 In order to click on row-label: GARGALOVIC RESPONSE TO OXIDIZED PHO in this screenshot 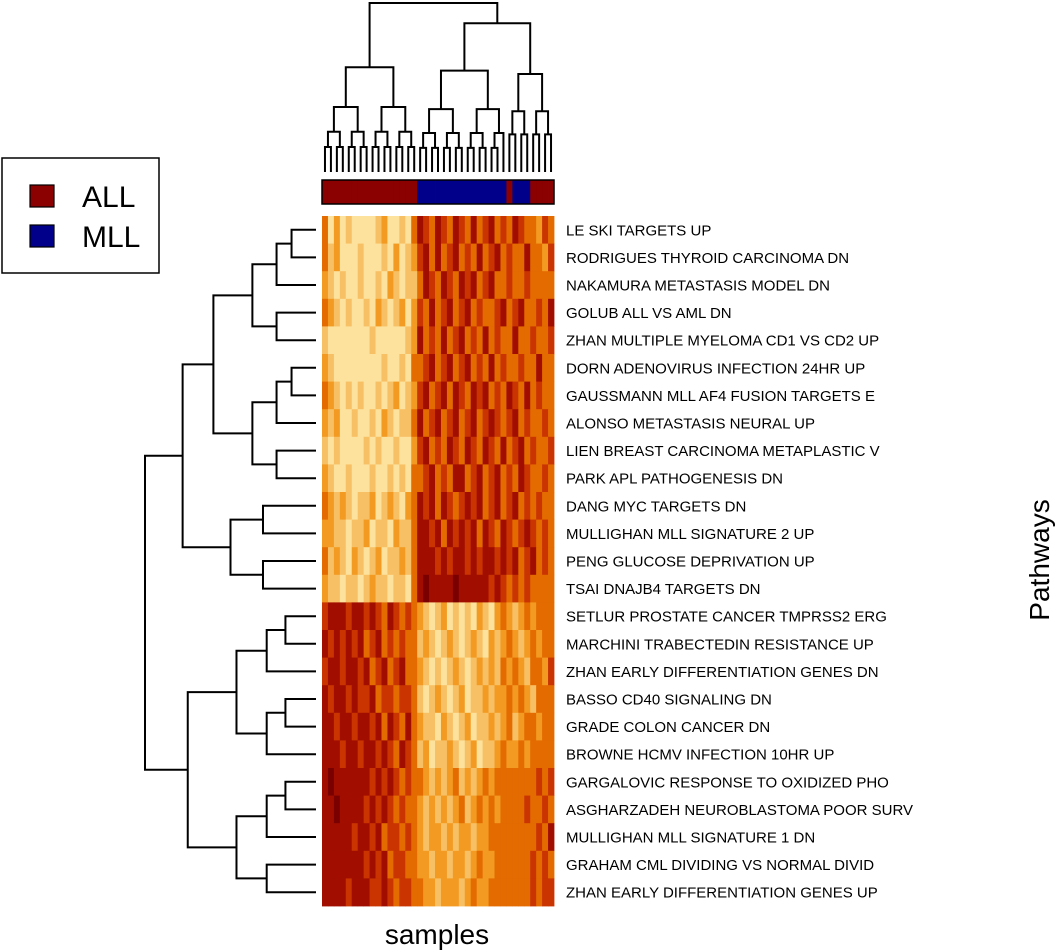, I will do `click(727, 782)`.